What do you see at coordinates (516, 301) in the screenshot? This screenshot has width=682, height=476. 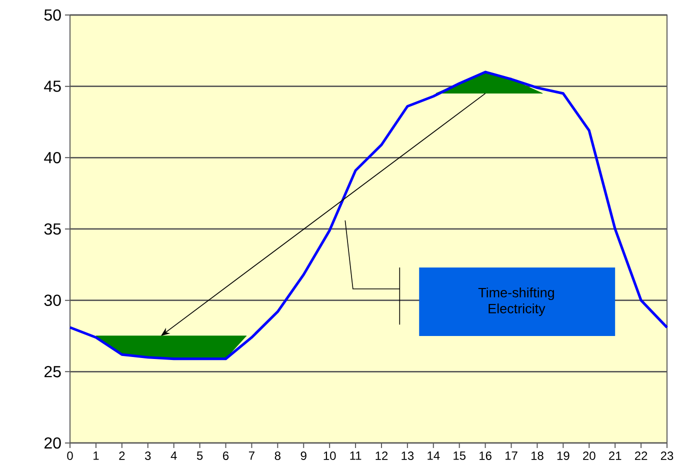 I see `annotation: Time-shifting Electricity` at bounding box center [516, 301].